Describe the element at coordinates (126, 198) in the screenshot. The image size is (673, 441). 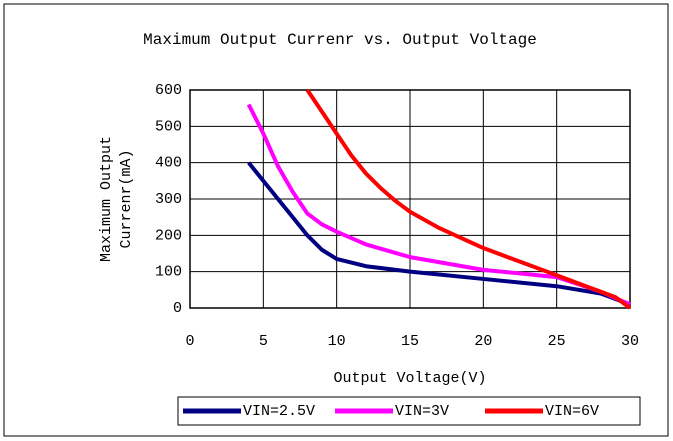
I see `y-axis-label-line: Currenr(mA)` at that location.